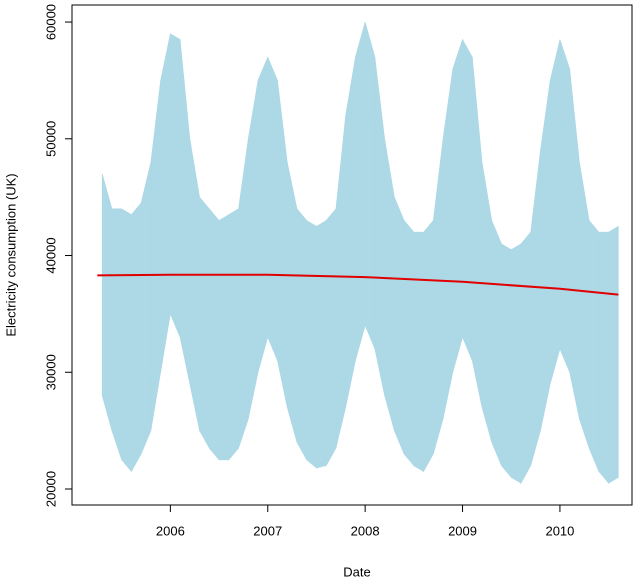 The width and height of the screenshot is (640, 586). What do you see at coordinates (50, 372) in the screenshot?
I see `y-tick-label: 30000` at bounding box center [50, 372].